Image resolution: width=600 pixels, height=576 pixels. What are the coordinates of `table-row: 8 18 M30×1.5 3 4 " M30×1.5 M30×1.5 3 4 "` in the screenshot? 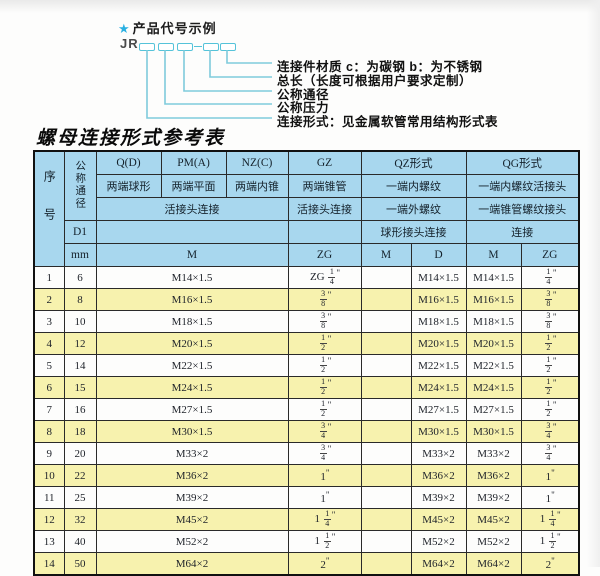 It's located at (306, 431).